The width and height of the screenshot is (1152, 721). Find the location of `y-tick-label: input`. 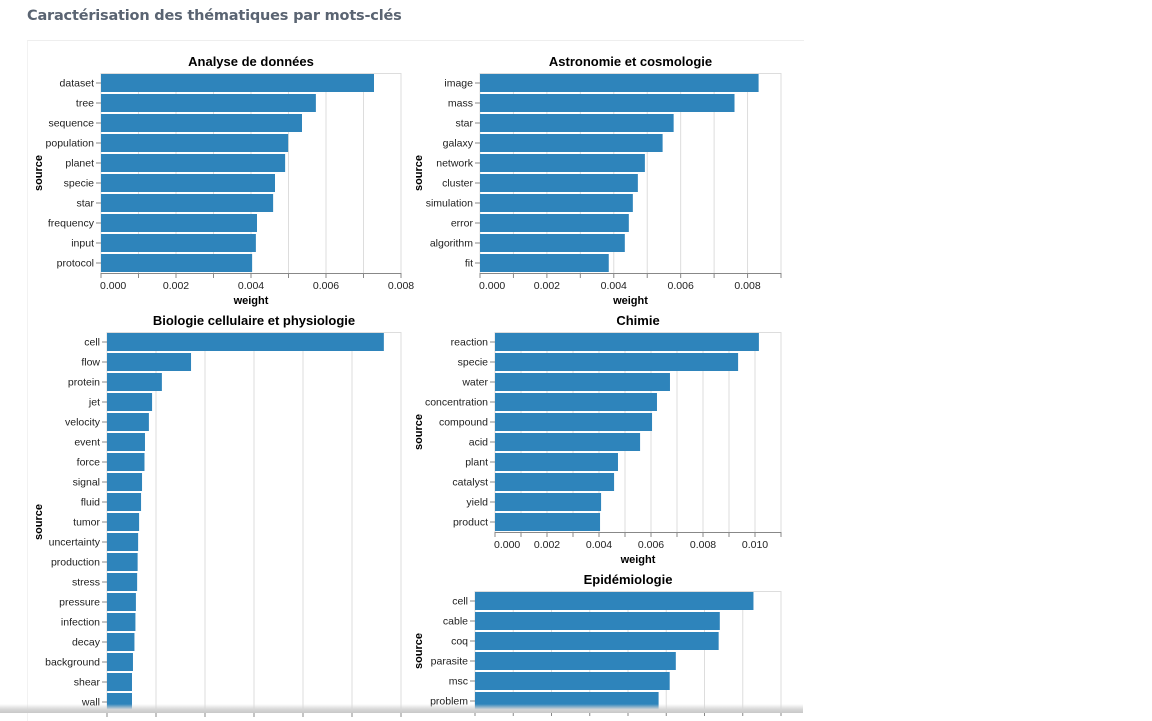

y-tick-label: input is located at coordinates (82, 244).